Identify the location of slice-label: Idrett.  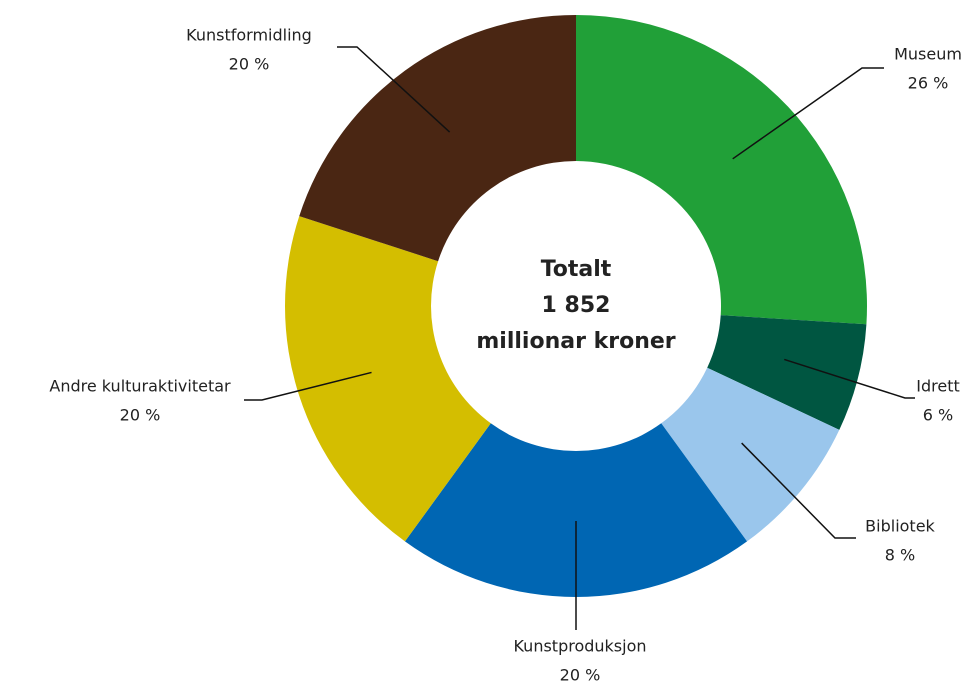
(938, 386).